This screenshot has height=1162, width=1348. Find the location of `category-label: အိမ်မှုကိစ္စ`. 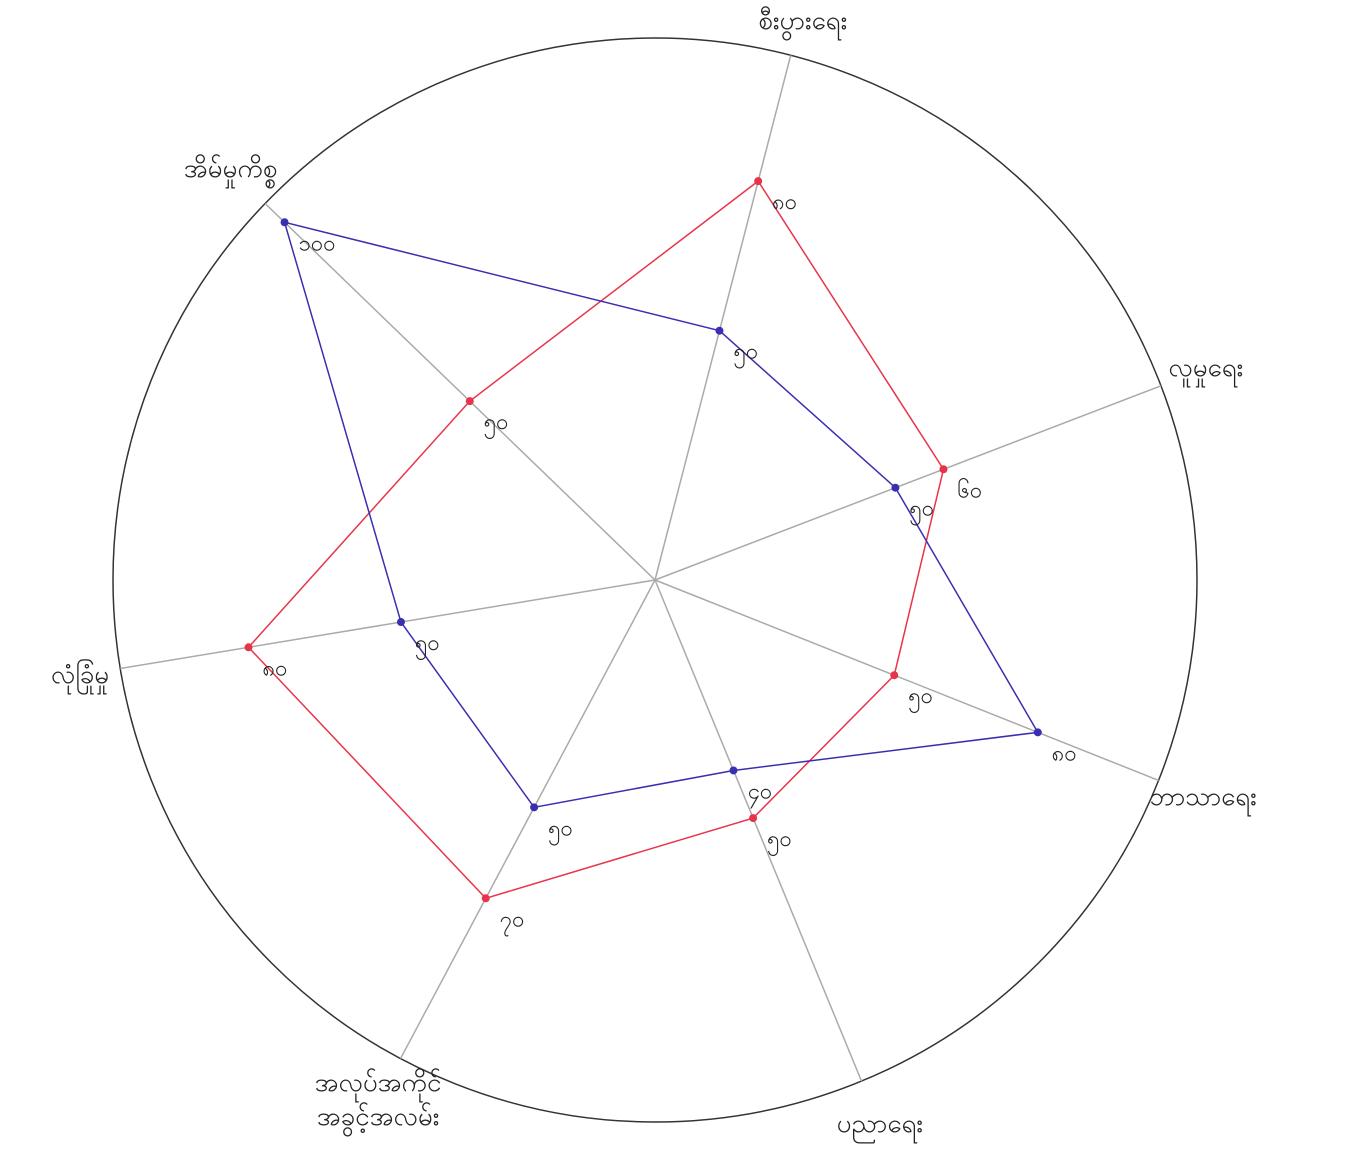

category-label: အိမ်မှုကိစ္စ is located at coordinates (230, 169).